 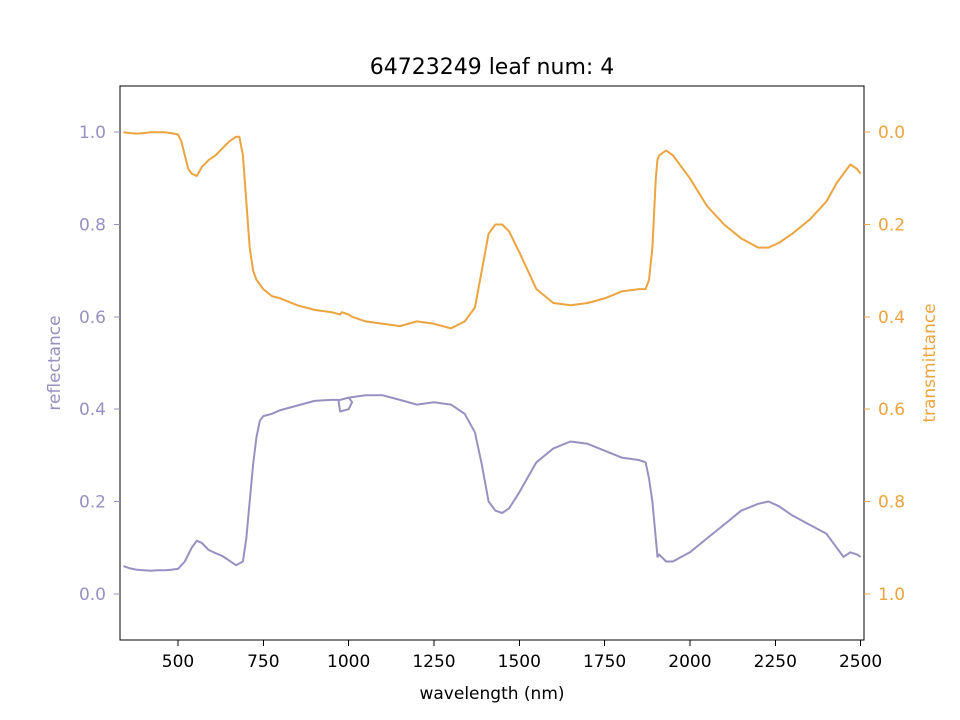 I want to click on left-axis-label: reflectance, so click(x=55, y=362).